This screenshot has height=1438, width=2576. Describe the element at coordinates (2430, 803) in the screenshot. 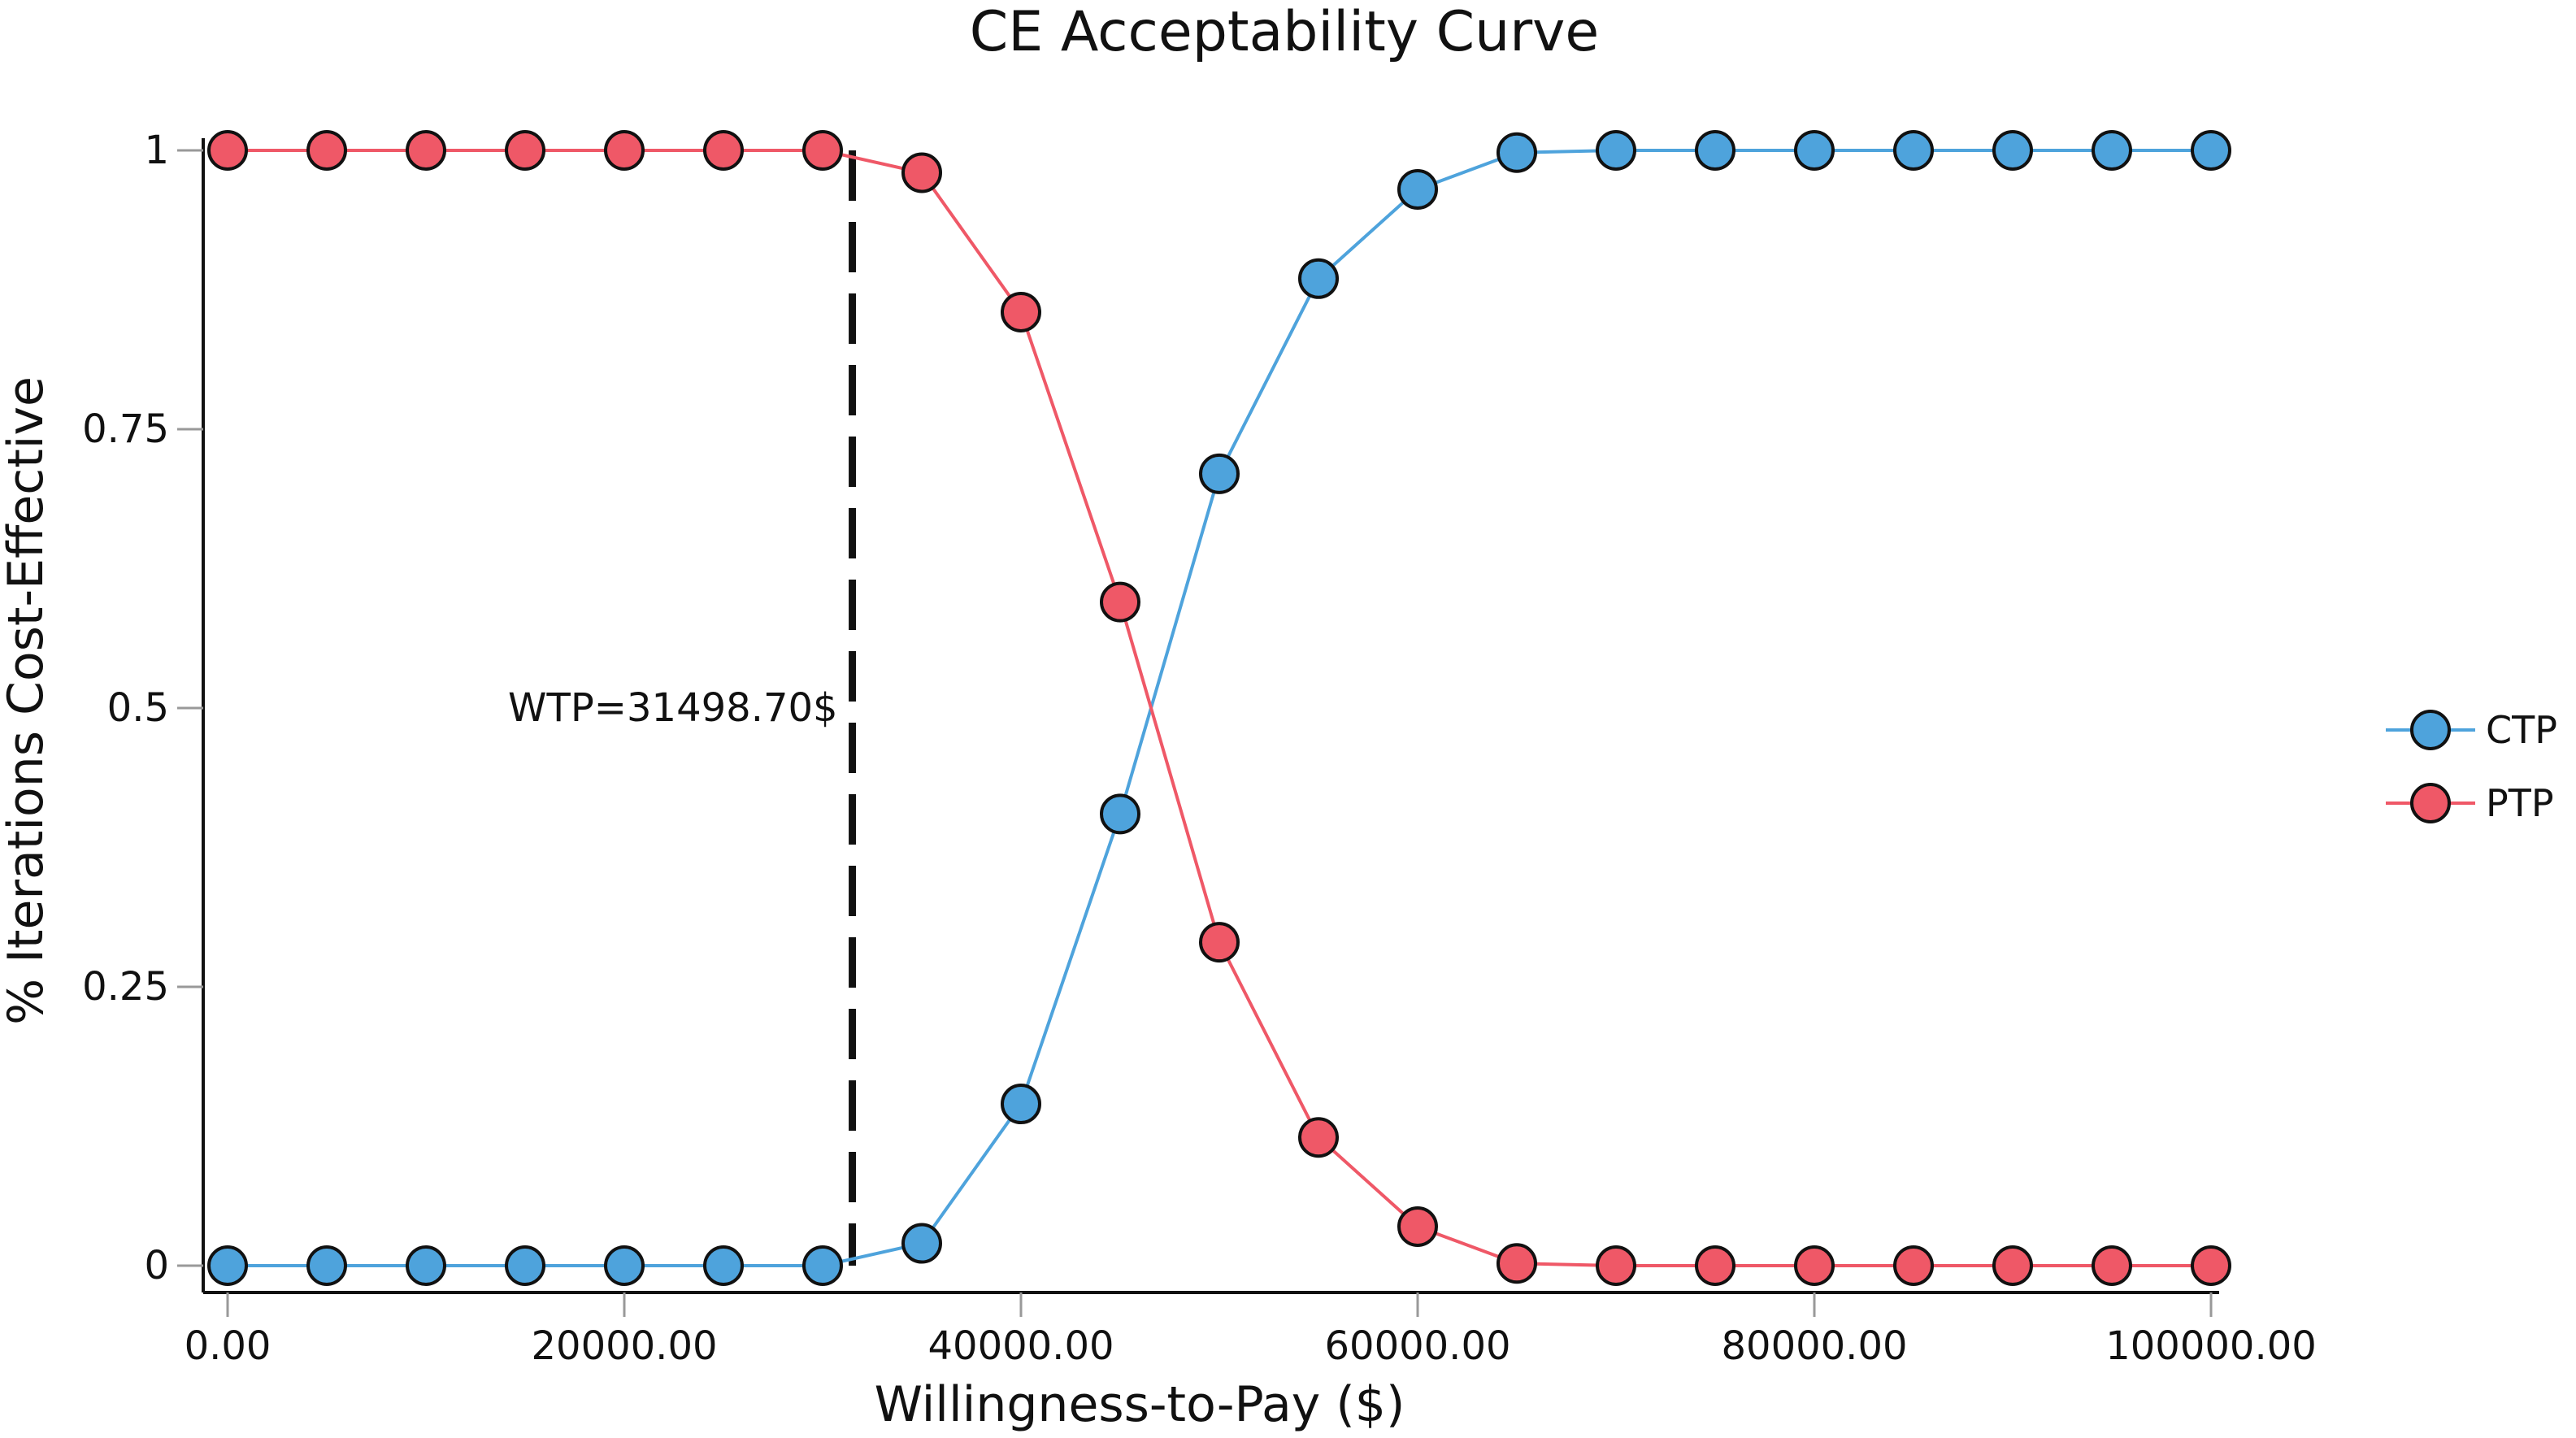

I see `legend-ptp-marker` at that location.